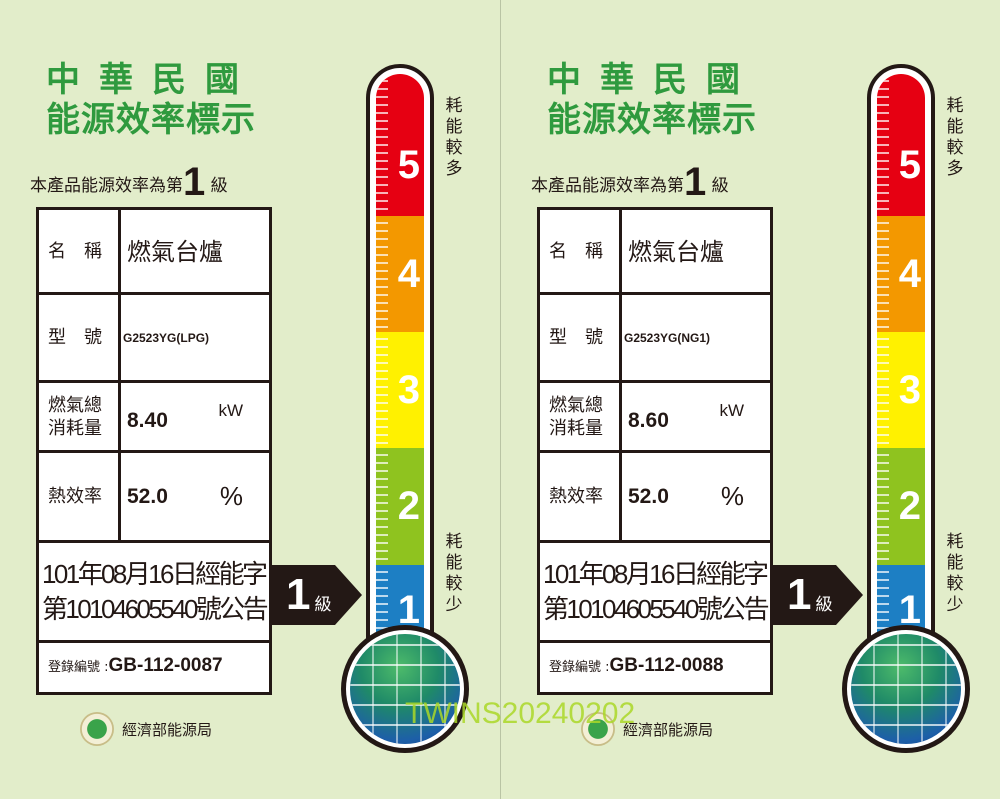  Describe the element at coordinates (198, 416) in the screenshot. I see `consumption-value: 8.40 kW` at that location.